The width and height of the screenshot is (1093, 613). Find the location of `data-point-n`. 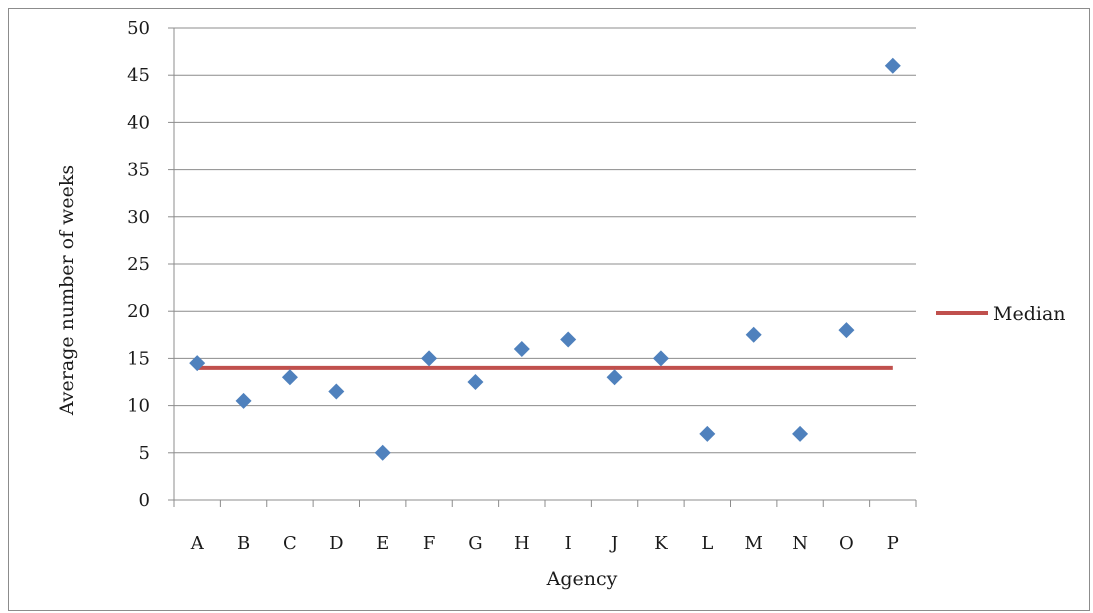

data-point-n is located at coordinates (800, 433).